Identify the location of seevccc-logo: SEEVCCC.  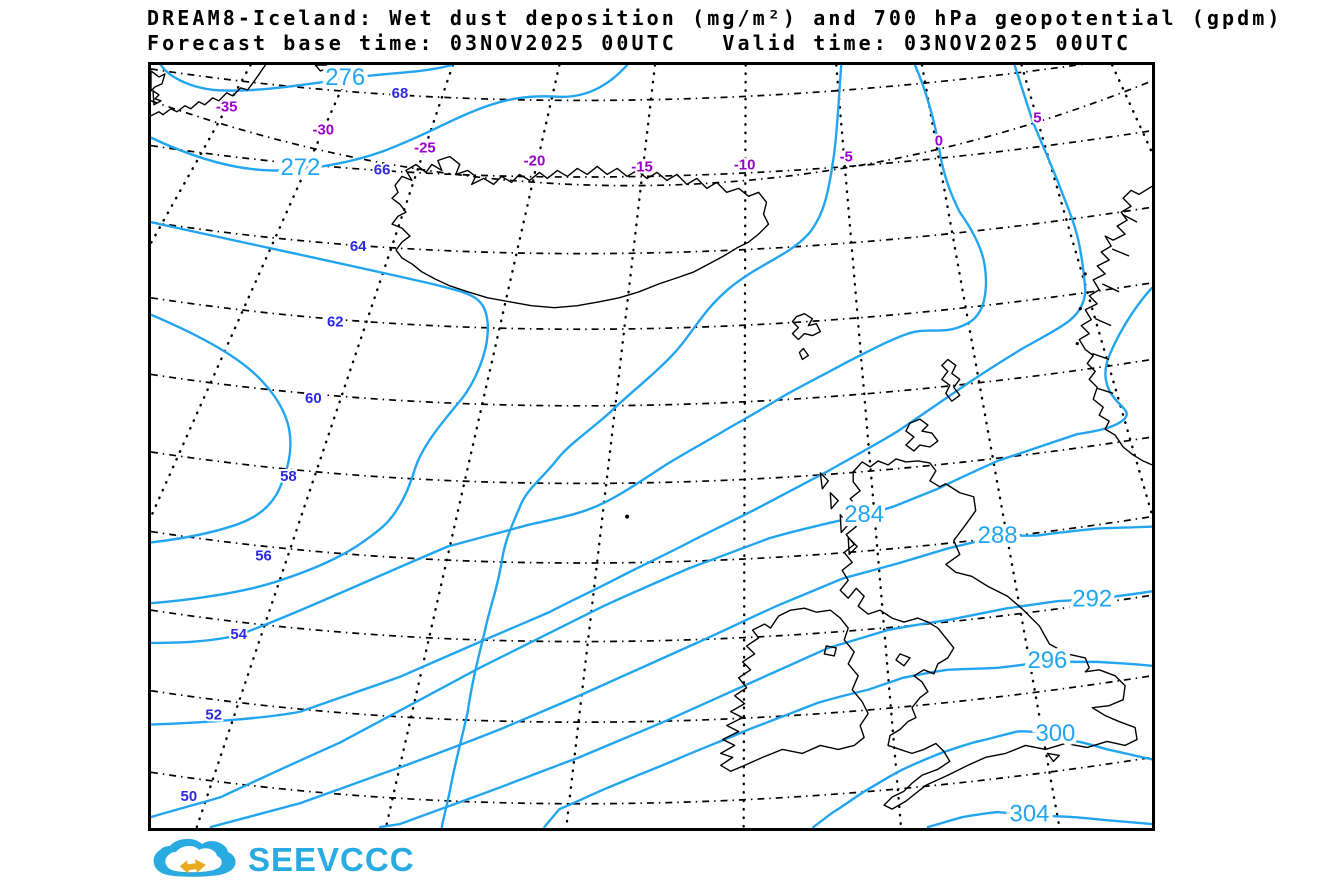
(282, 859).